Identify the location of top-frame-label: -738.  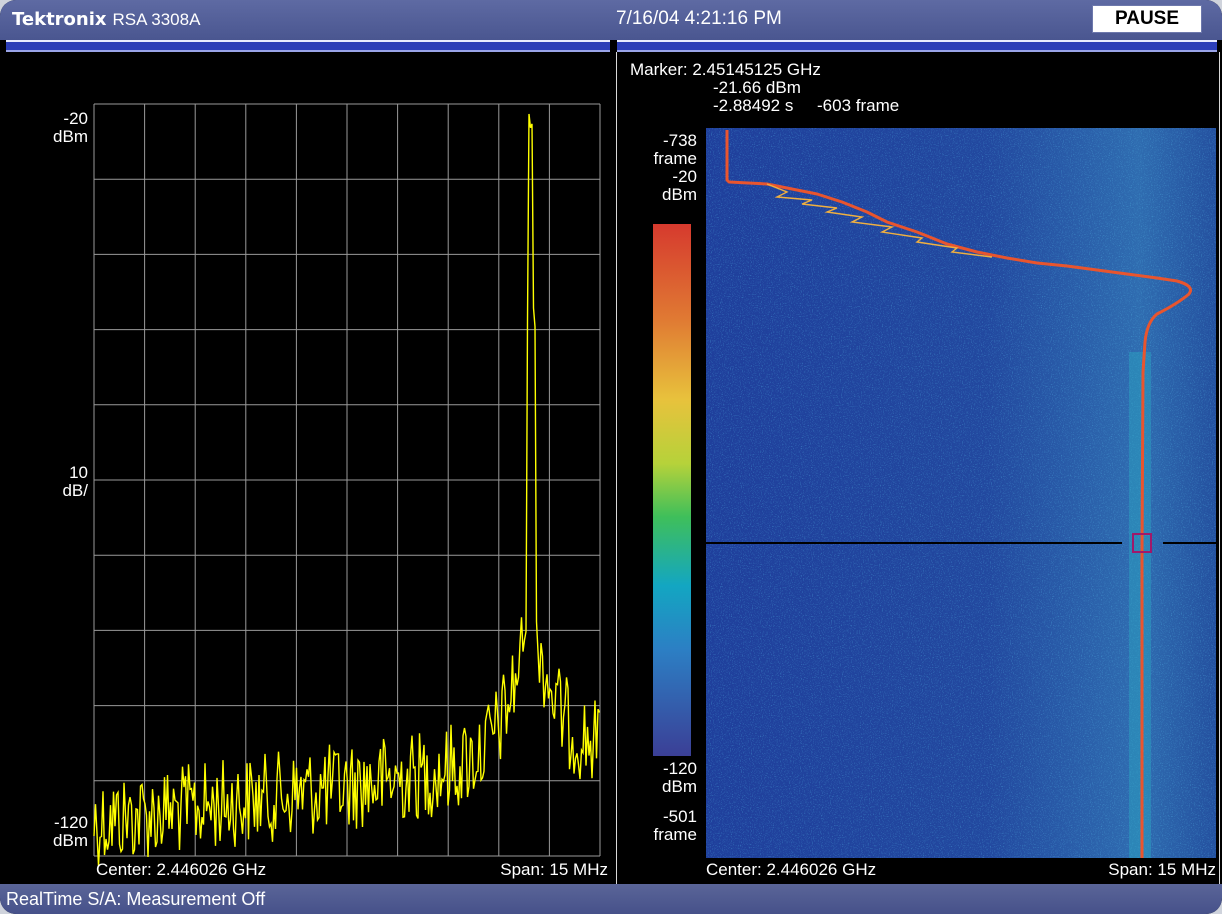
(679, 140).